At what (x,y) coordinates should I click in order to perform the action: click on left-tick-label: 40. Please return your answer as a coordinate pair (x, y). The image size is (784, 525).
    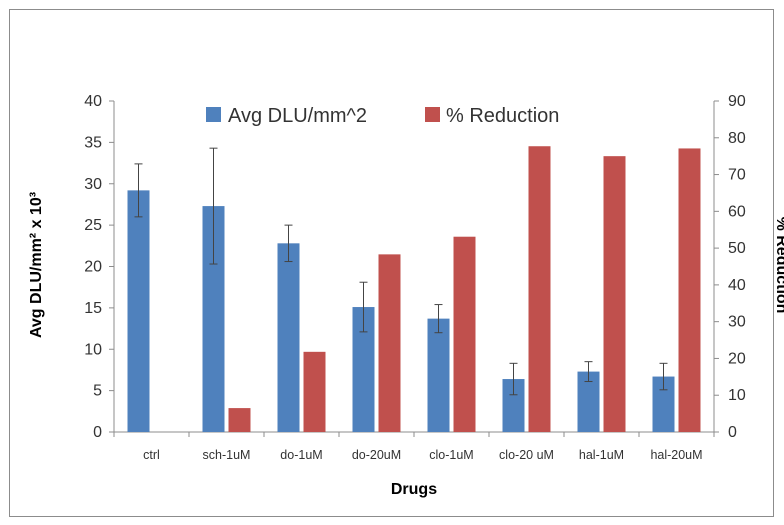
    Looking at the image, I should click on (93, 101).